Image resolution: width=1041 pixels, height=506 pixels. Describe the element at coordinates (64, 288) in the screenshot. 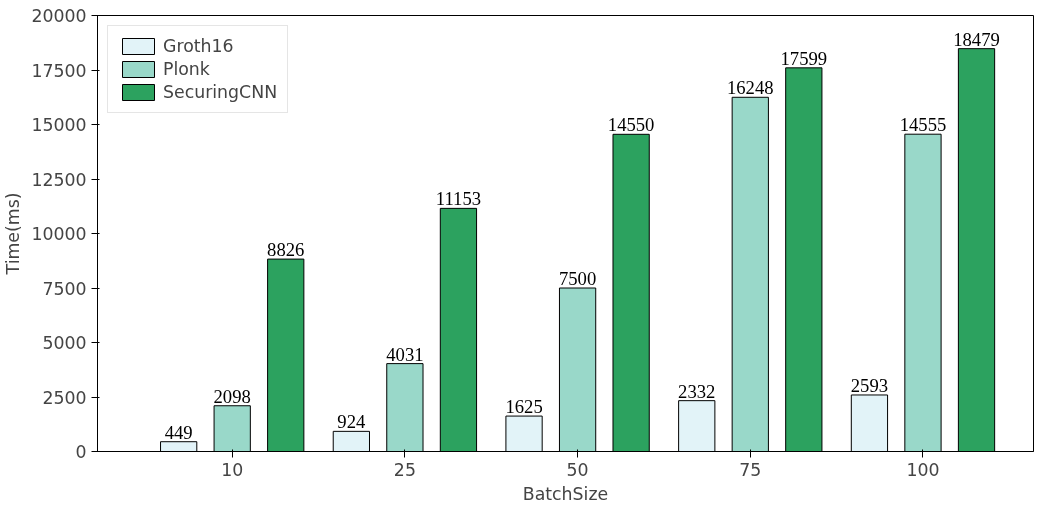

I see `y-tick-label: 7500` at that location.